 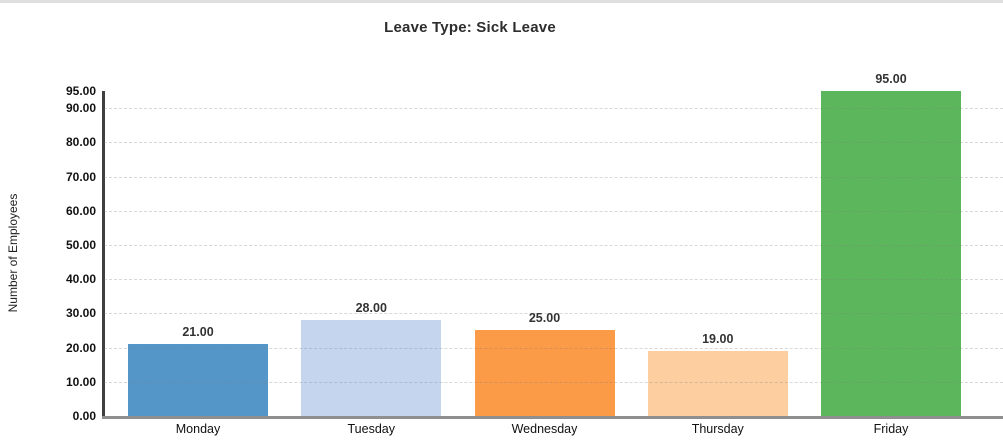 I want to click on x-axis-line, so click(x=552, y=417).